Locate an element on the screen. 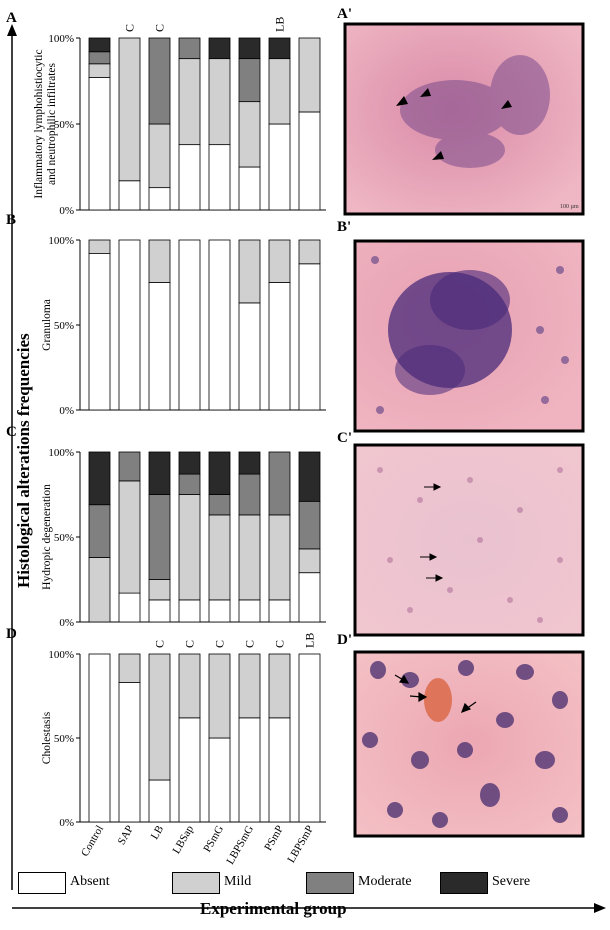 This screenshot has width=610, height=930. x-tick-label-lbpsmg: LBPSmG is located at coordinates (240, 844).